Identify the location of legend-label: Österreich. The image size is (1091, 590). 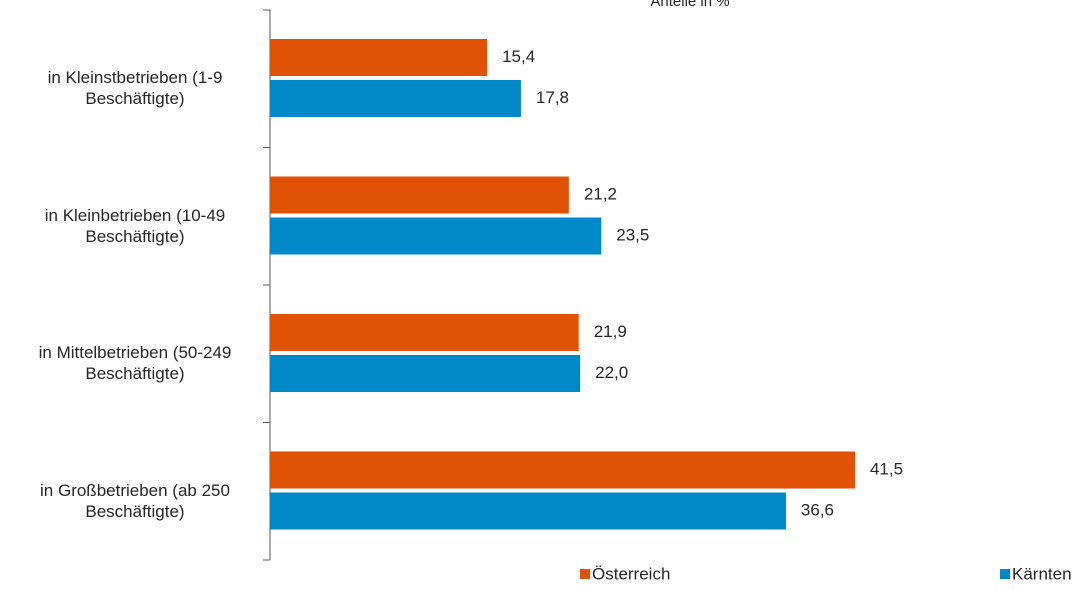
(631, 573).